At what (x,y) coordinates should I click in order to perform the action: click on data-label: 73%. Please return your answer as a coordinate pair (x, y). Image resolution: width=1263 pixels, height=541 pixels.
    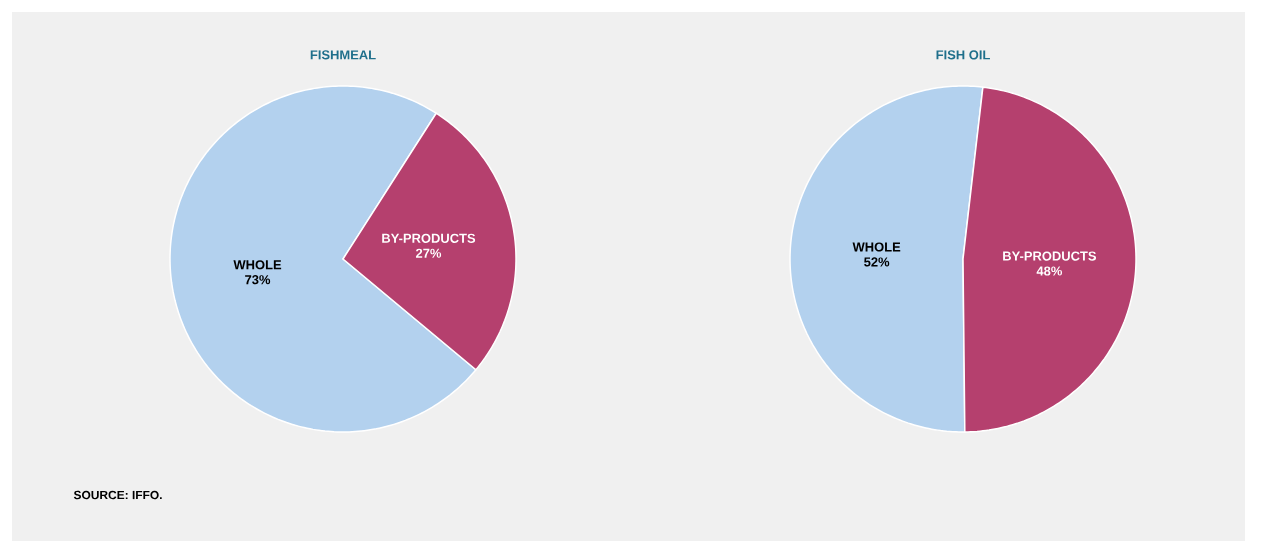
    Looking at the image, I should click on (258, 280).